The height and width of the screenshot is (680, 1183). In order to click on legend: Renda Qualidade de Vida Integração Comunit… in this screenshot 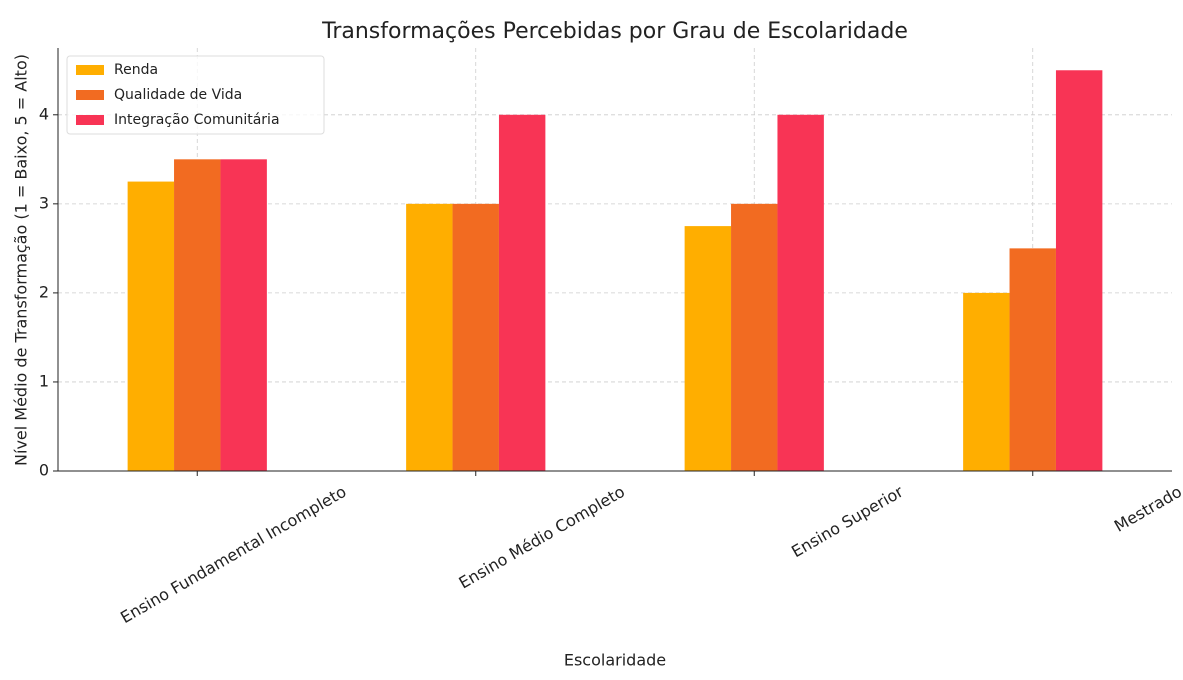, I will do `click(195, 95)`.